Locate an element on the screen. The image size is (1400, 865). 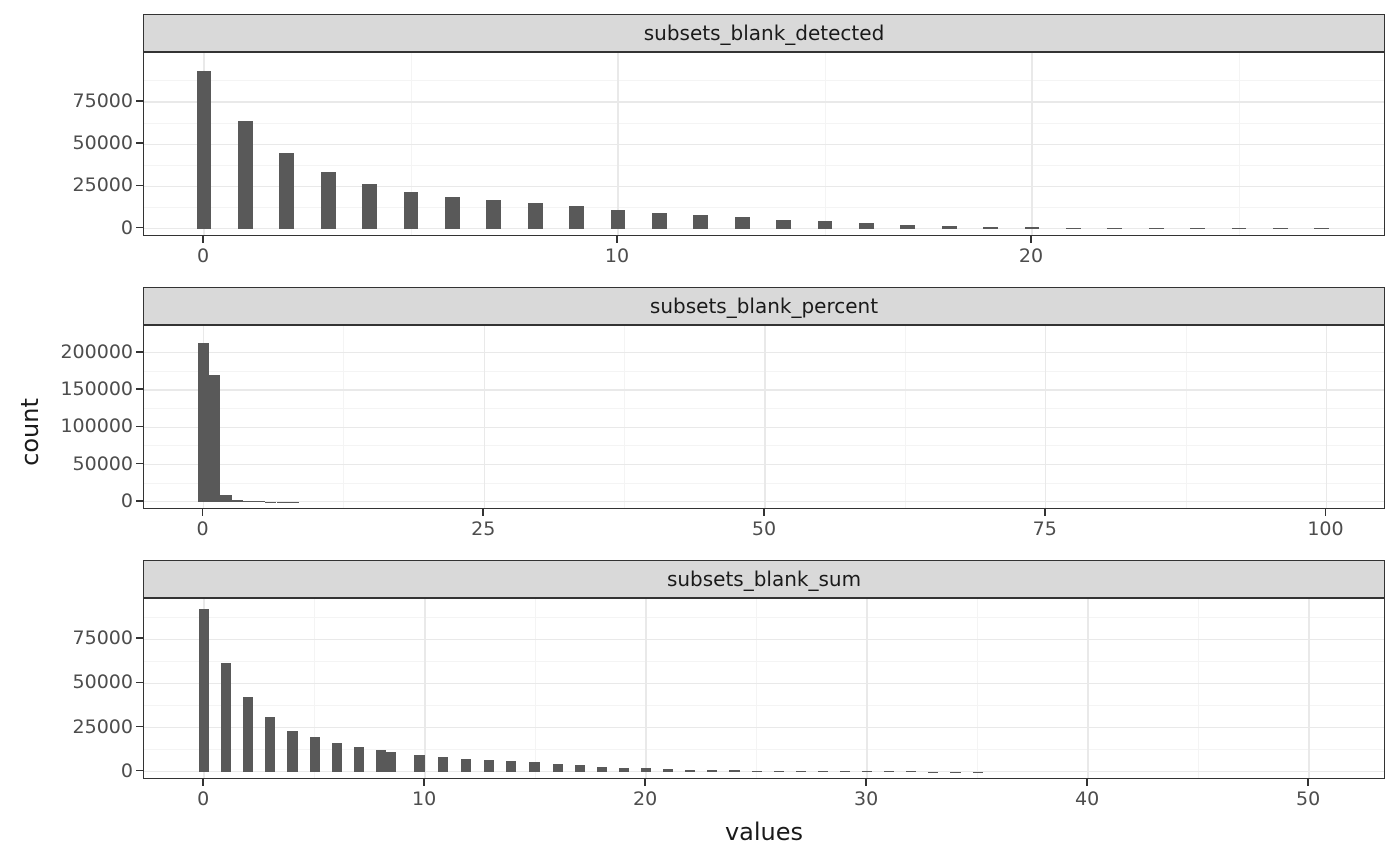
x-tick-label: 10 is located at coordinates (424, 799).